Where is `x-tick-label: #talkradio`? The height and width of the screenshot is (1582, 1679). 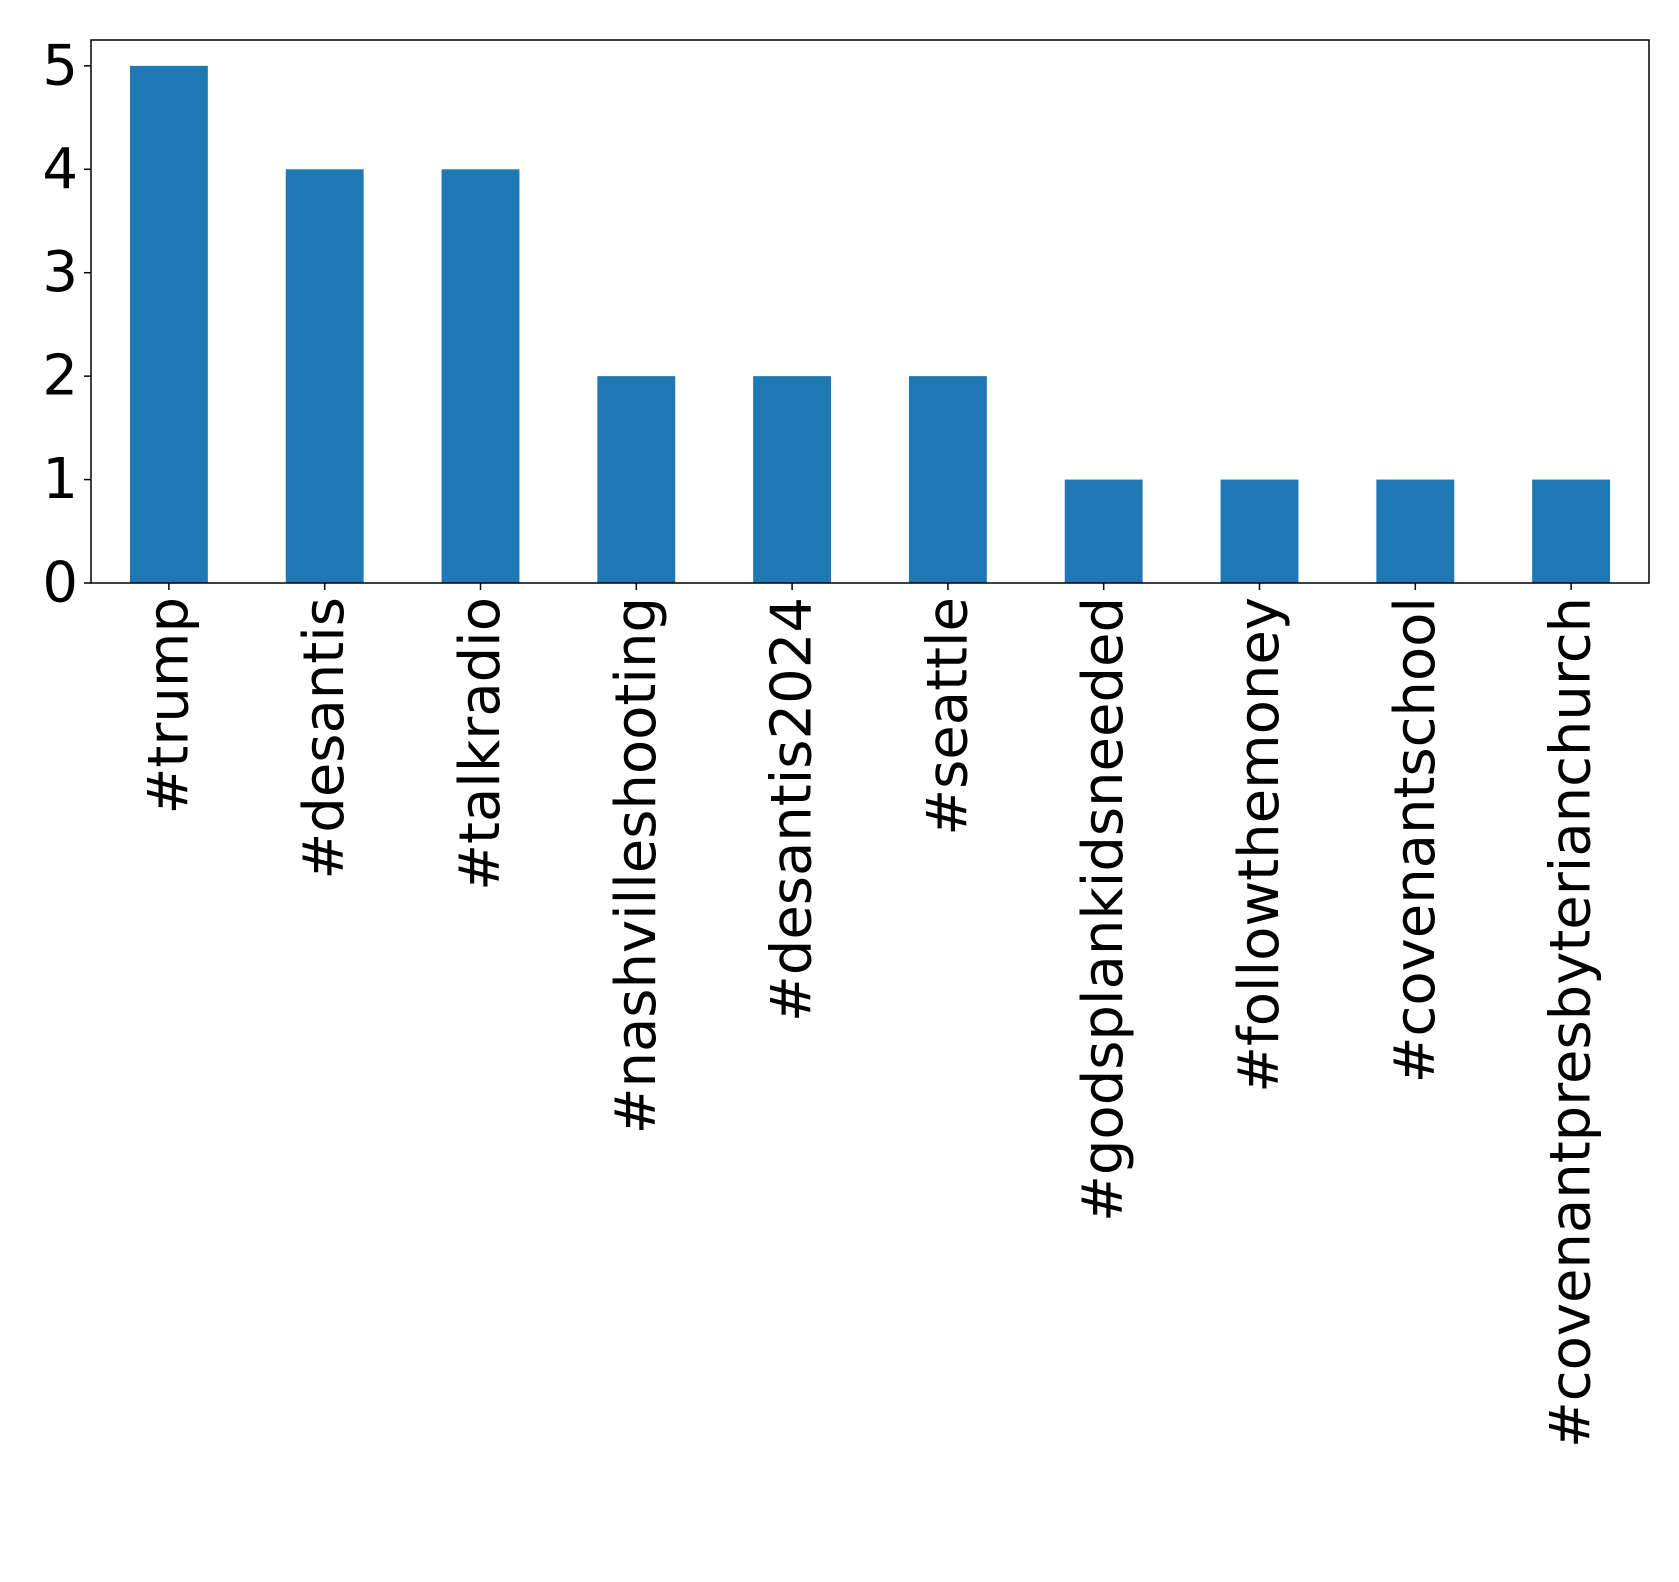 x-tick-label: #talkradio is located at coordinates (480, 744).